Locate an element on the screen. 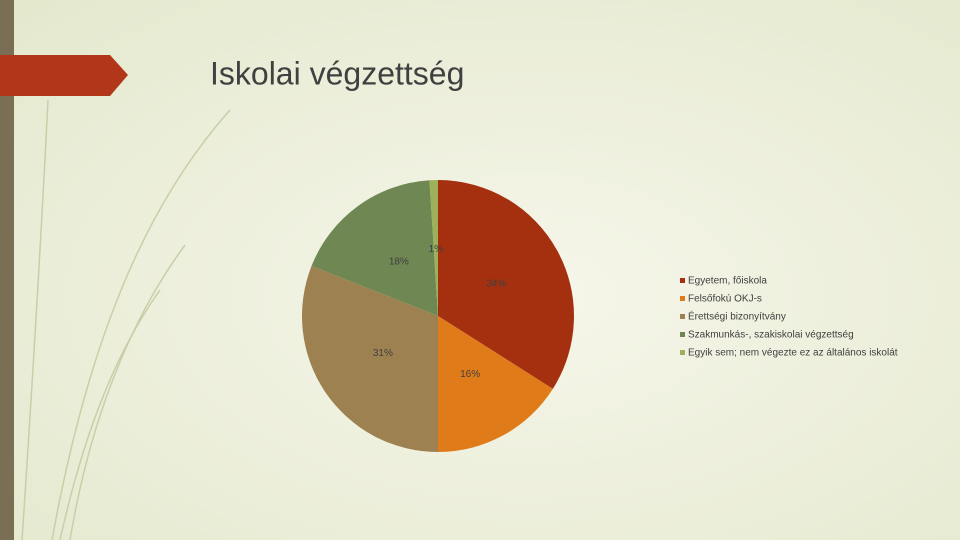  data-label: 1% is located at coordinates (436, 249).